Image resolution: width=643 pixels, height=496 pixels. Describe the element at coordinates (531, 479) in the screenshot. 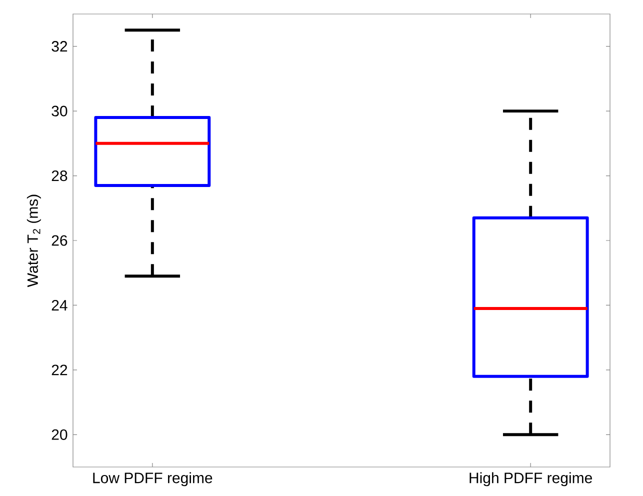

I see `x-tick-label: High PDFF regime` at that location.